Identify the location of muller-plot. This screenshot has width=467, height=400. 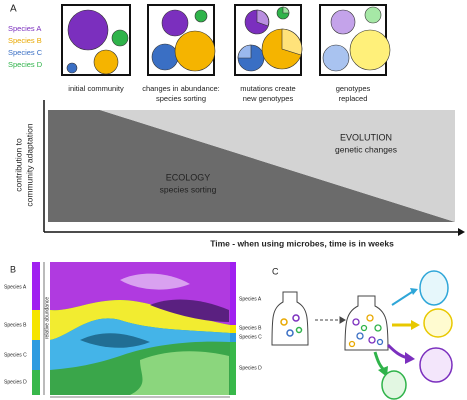
(134, 330).